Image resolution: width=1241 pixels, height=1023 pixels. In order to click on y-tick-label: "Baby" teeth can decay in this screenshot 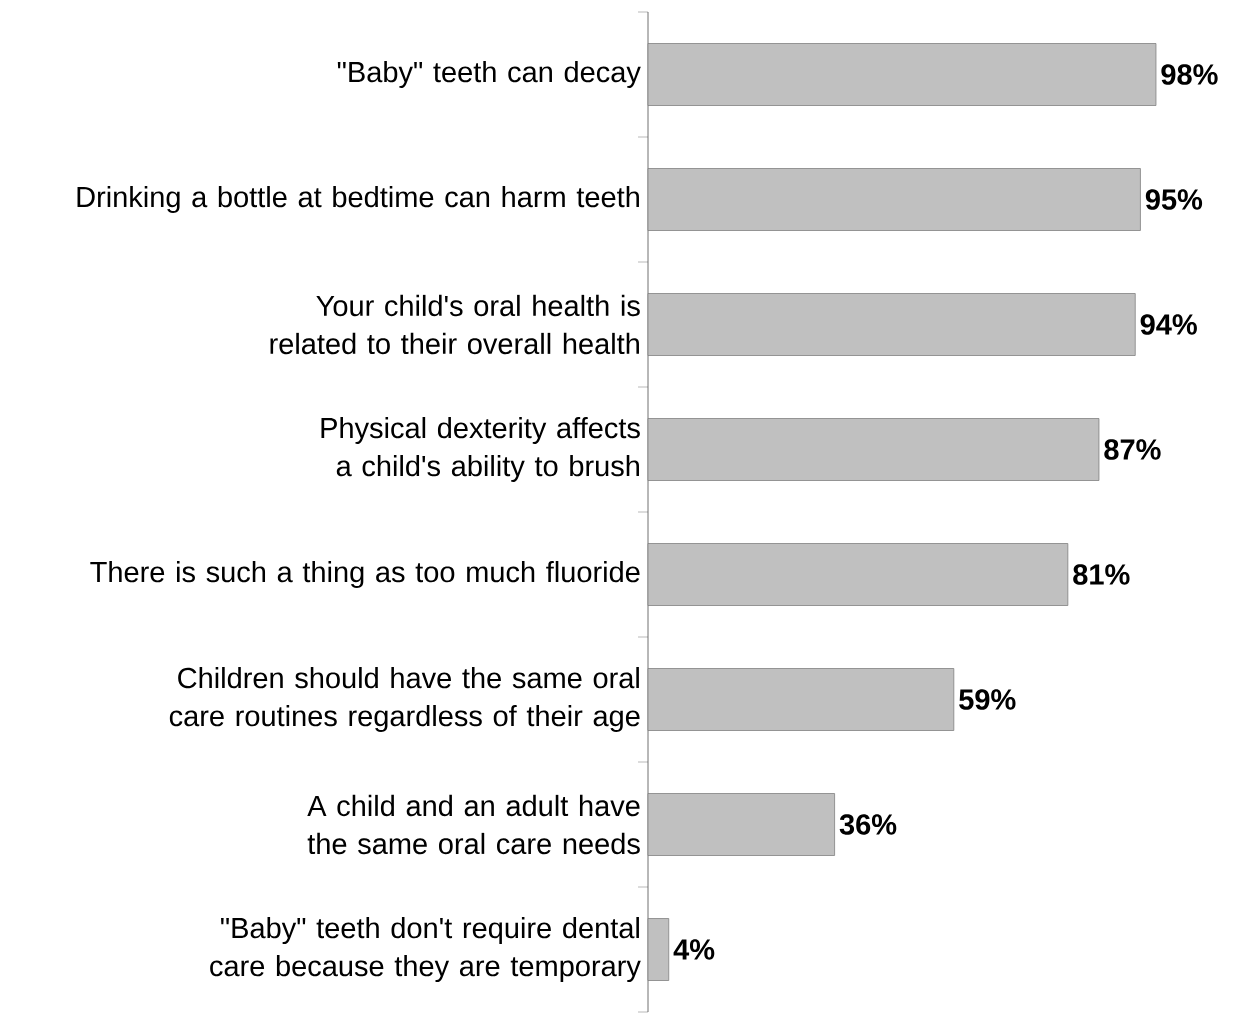, I will do `click(489, 74)`.